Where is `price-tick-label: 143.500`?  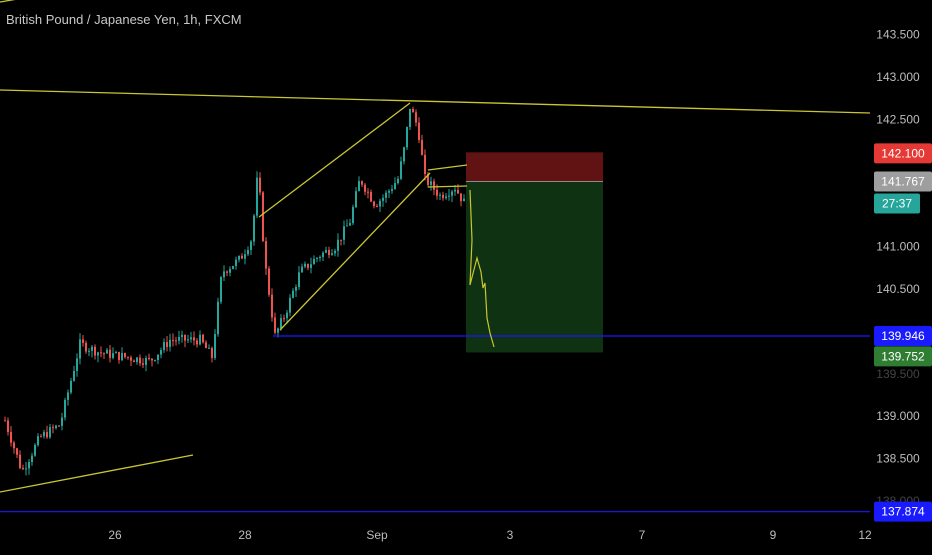
price-tick-label: 143.500 is located at coordinates (898, 35).